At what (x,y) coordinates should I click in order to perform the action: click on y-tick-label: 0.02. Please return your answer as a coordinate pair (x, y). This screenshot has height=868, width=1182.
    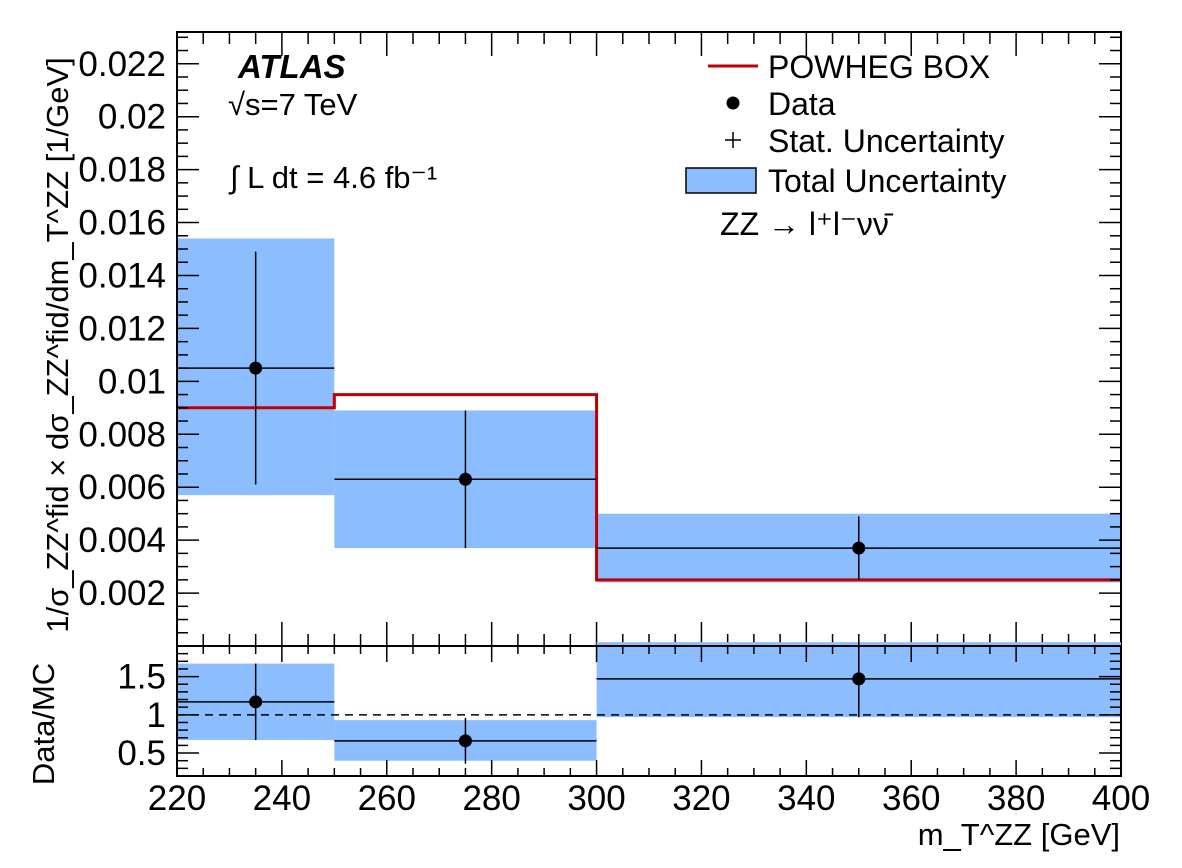
    Looking at the image, I should click on (132, 117).